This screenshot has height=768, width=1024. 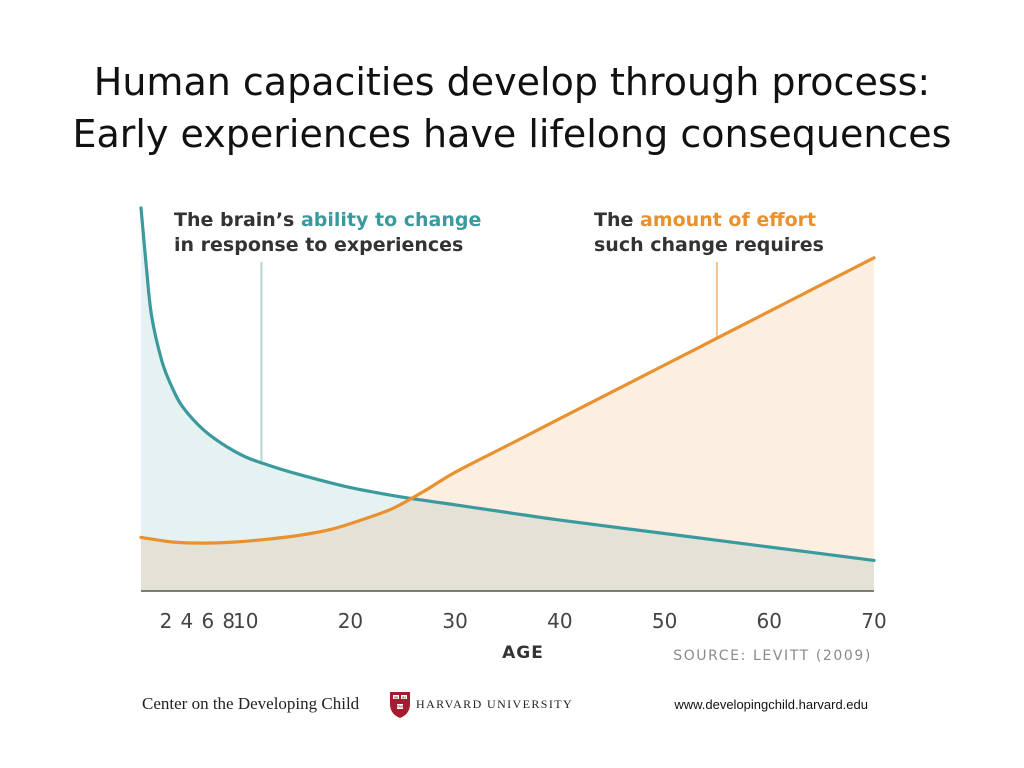 What do you see at coordinates (396, 697) in the screenshot?
I see `svg-text: VE` at bounding box center [396, 697].